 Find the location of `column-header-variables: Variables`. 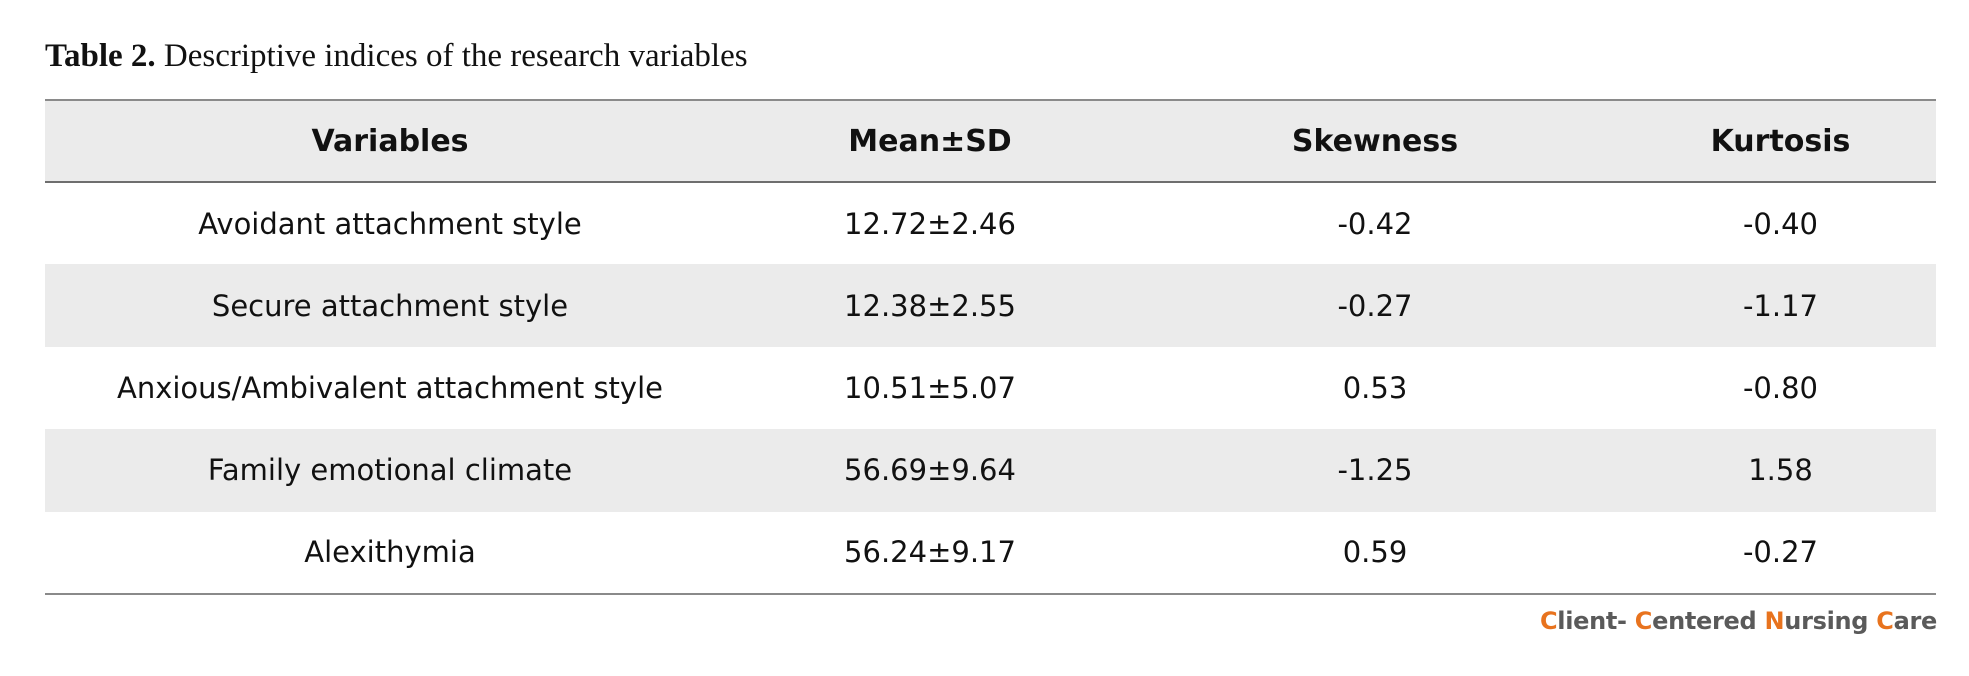

column-header-variables: Variables is located at coordinates (390, 141).